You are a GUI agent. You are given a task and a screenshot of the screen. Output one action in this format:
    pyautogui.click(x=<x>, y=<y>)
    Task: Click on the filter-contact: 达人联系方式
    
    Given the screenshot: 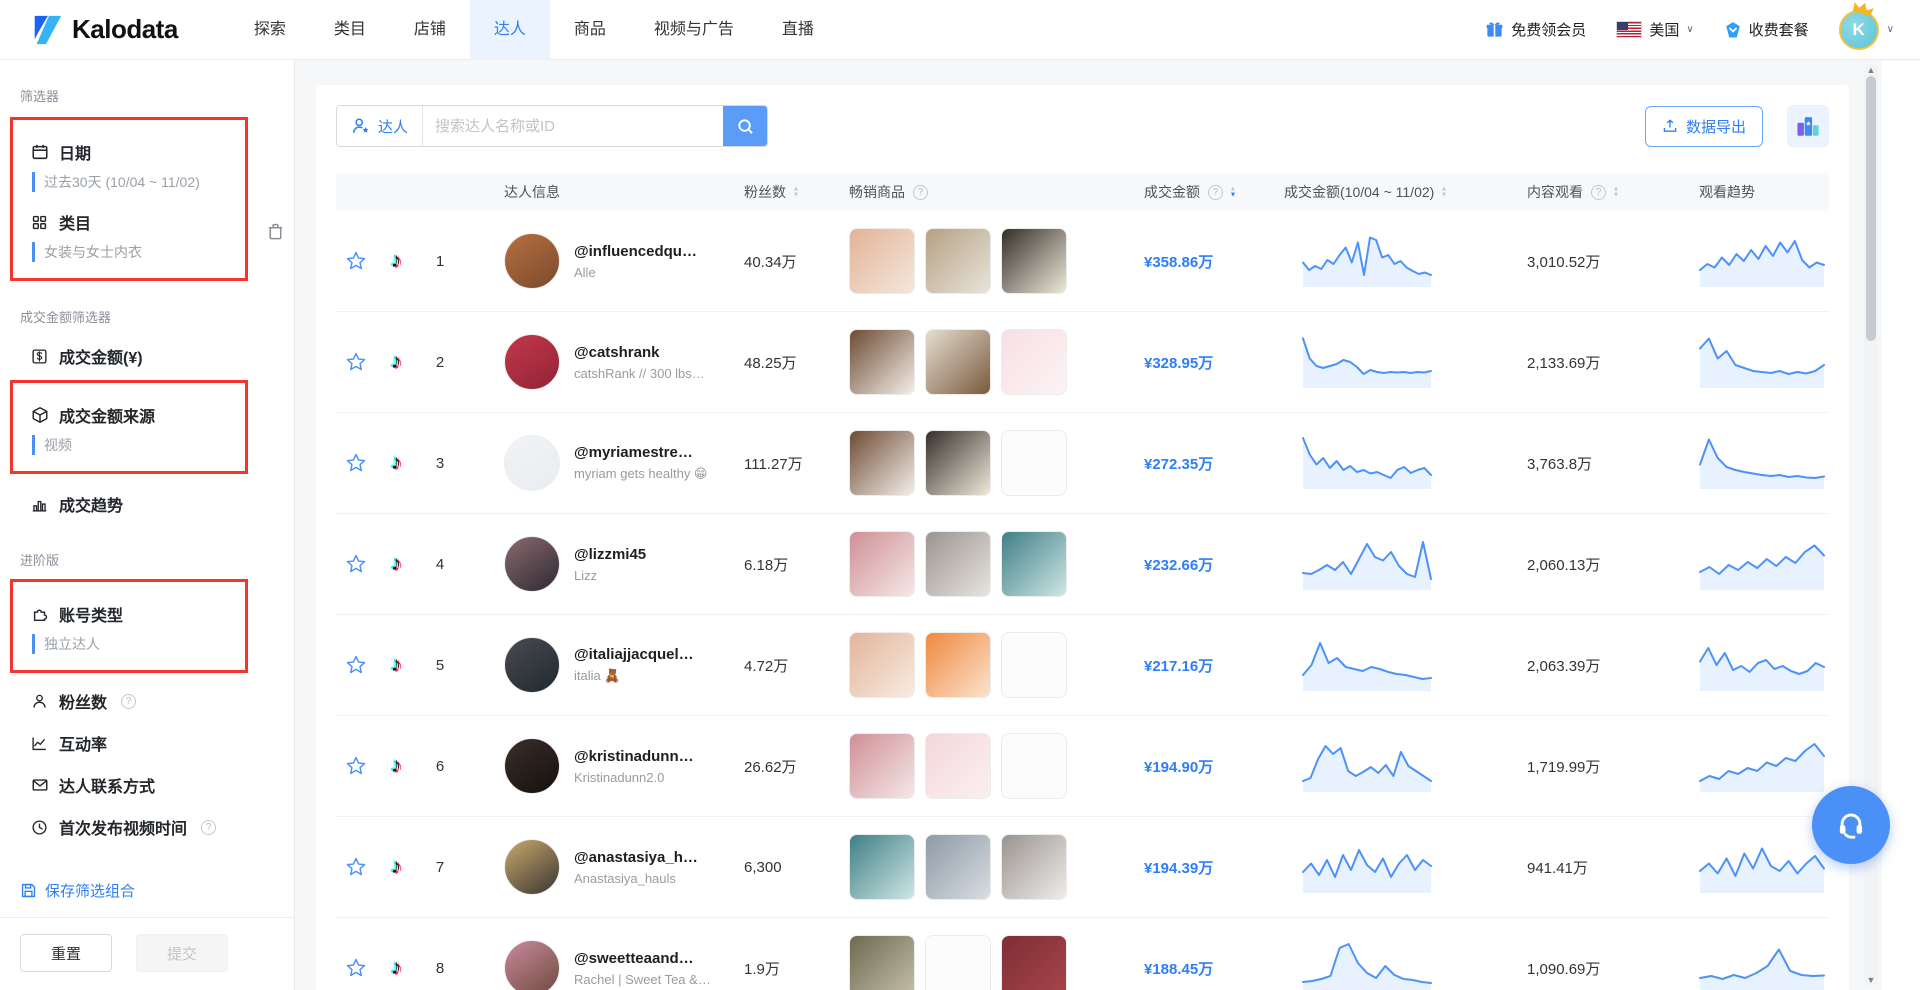 What is the action you would take?
    pyautogui.click(x=162, y=785)
    